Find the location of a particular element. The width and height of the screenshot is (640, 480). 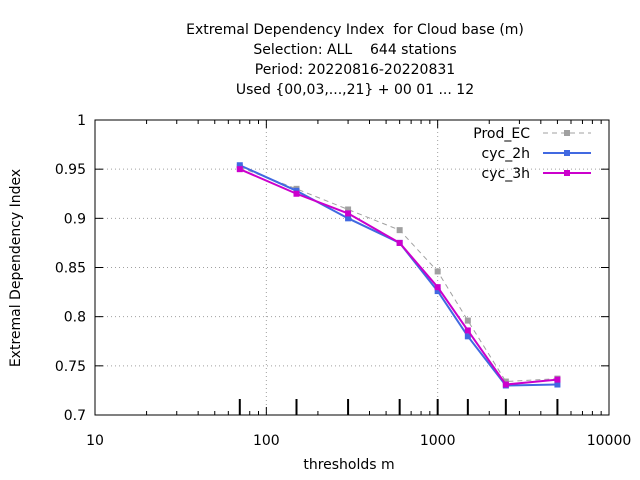

y-tick-label: 0.75 is located at coordinates (70, 367).